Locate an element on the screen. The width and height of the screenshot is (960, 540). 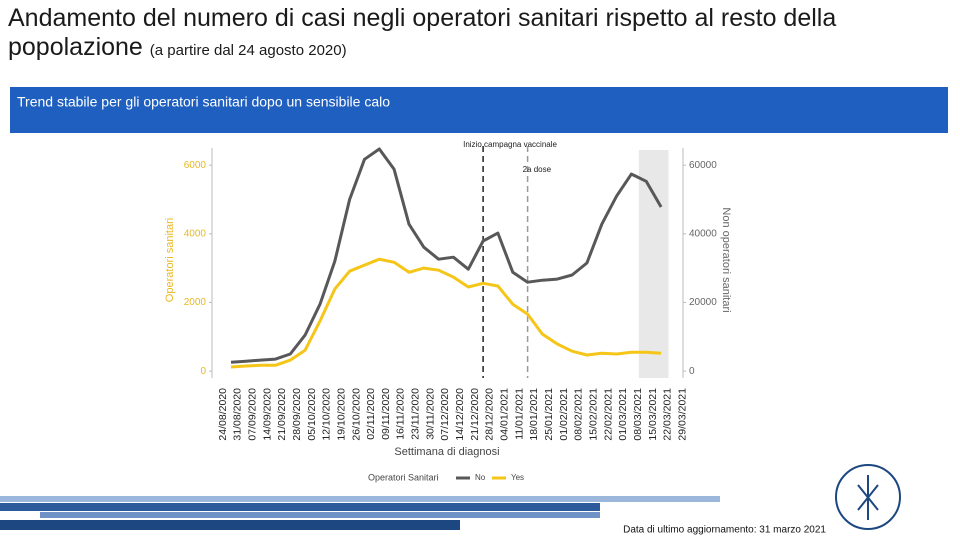
subtitle: (a partire dal 24 agosto 2020) is located at coordinates (248, 50).